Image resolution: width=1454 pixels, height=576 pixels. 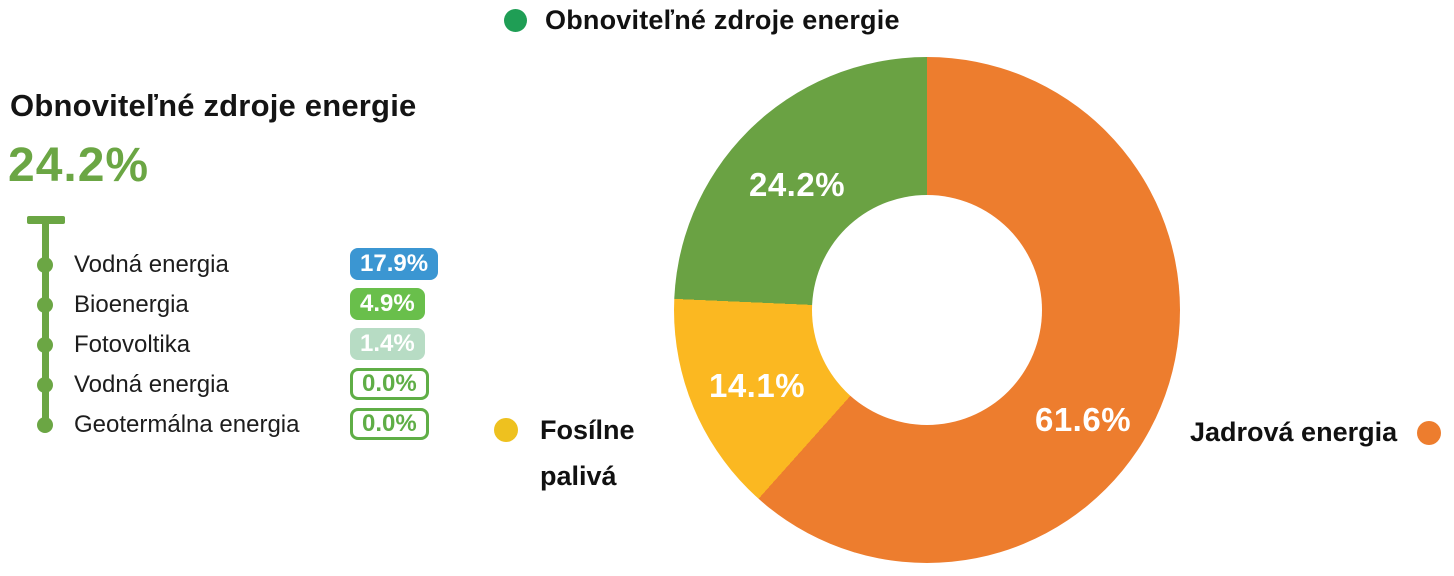 I want to click on renewables-dot-icon, so click(x=515, y=20).